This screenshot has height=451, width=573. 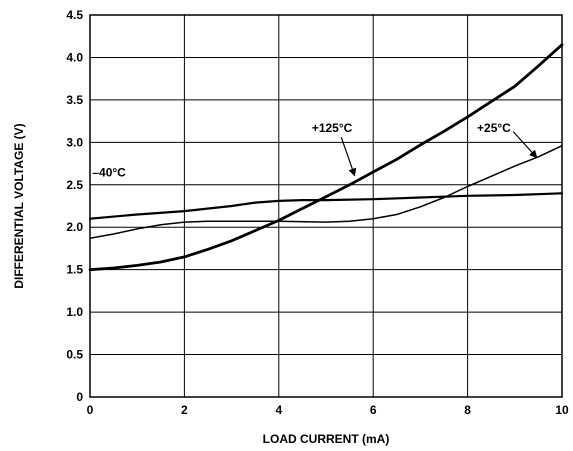 I want to click on x-tick-label: 10, so click(x=562, y=410).